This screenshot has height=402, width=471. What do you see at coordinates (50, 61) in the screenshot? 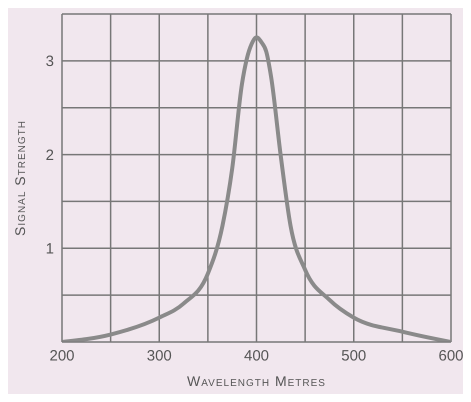
I see `y-tick-label: 3` at bounding box center [50, 61].